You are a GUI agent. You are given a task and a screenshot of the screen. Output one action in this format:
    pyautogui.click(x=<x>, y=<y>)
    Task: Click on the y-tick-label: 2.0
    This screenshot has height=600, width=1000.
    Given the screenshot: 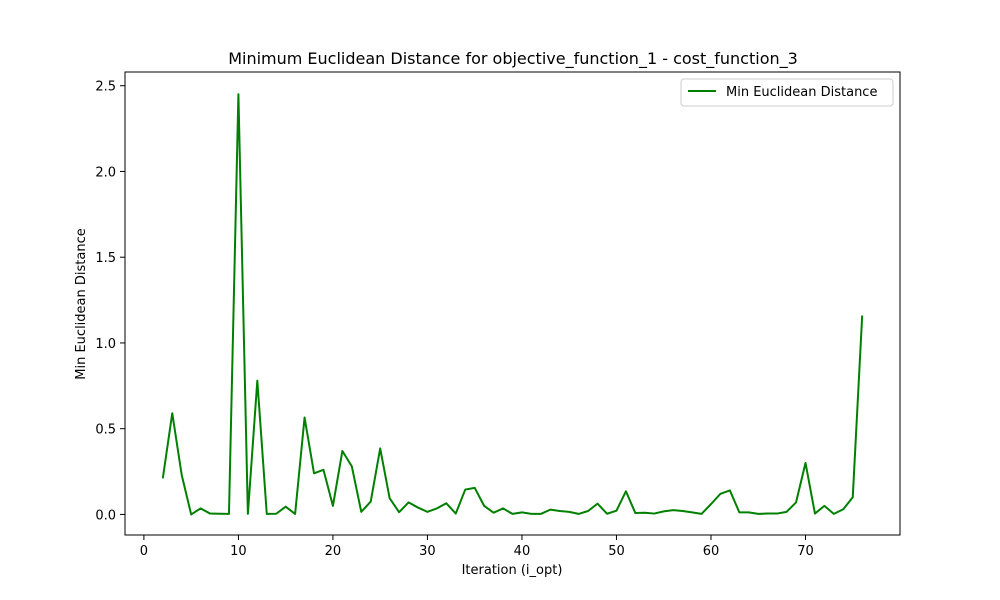 What is the action you would take?
    pyautogui.click(x=105, y=172)
    